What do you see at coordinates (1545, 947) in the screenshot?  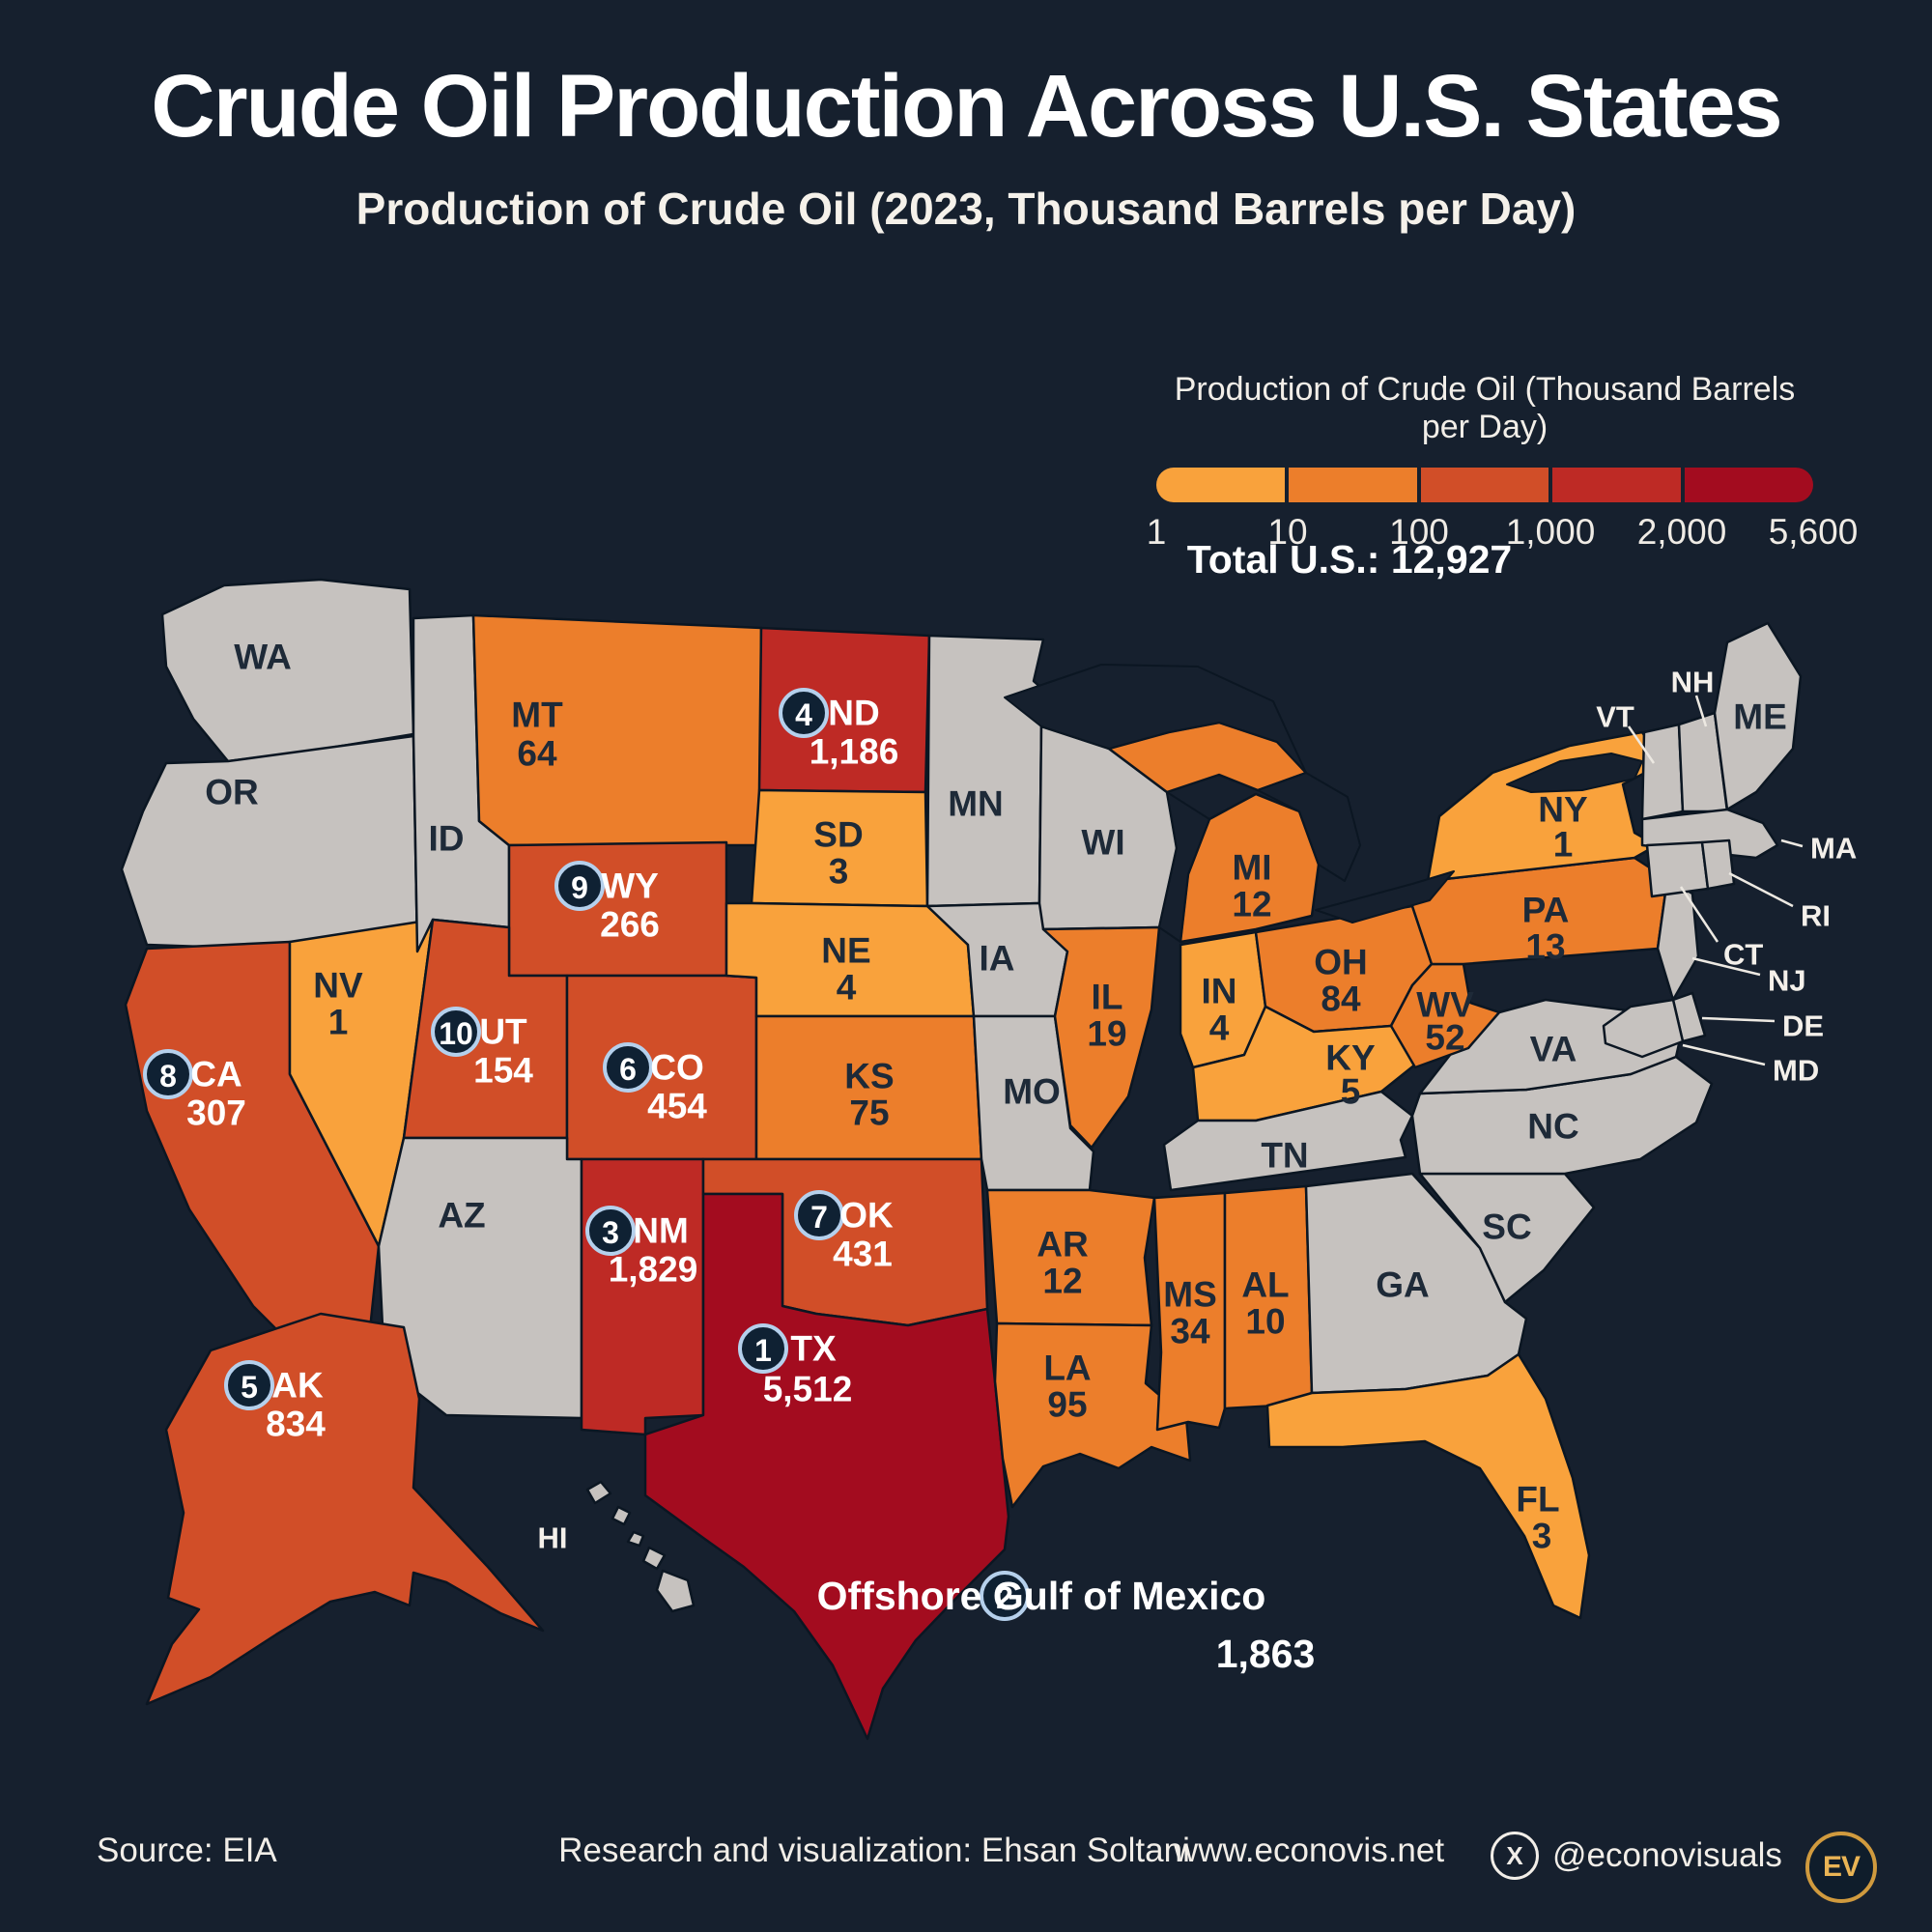 I see `state-value-pa: 13` at bounding box center [1545, 947].